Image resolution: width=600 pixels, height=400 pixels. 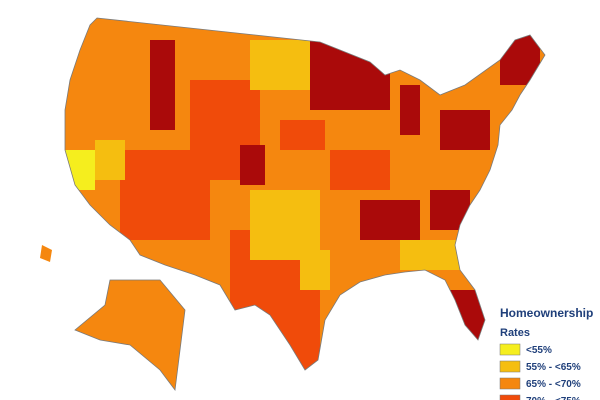 I want to click on hawaii, so click(x=46, y=253).